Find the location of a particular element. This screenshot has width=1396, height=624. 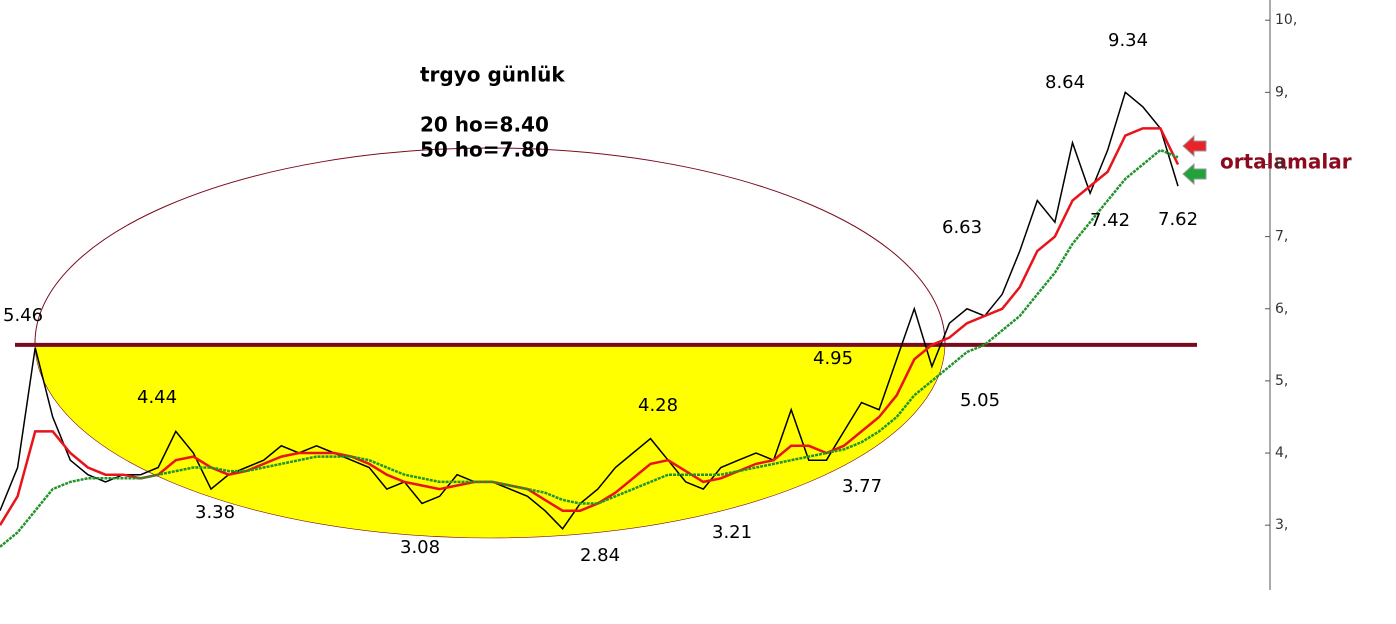

arrow-green is located at coordinates (1194, 174).